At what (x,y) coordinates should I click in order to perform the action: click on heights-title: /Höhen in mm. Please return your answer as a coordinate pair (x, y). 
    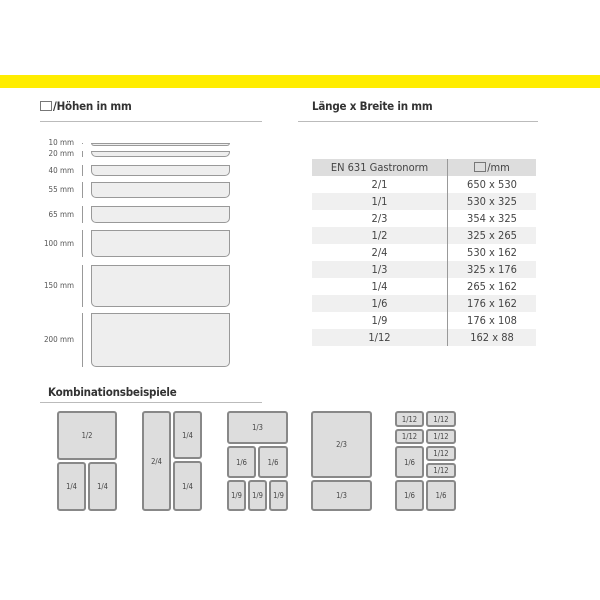
    Looking at the image, I should click on (86, 106).